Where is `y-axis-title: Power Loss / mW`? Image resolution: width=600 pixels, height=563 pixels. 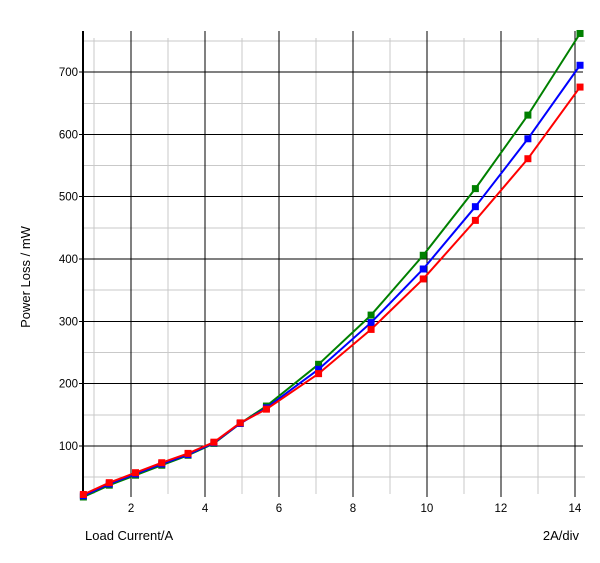
y-axis-title: Power Loss / mW is located at coordinates (25, 276).